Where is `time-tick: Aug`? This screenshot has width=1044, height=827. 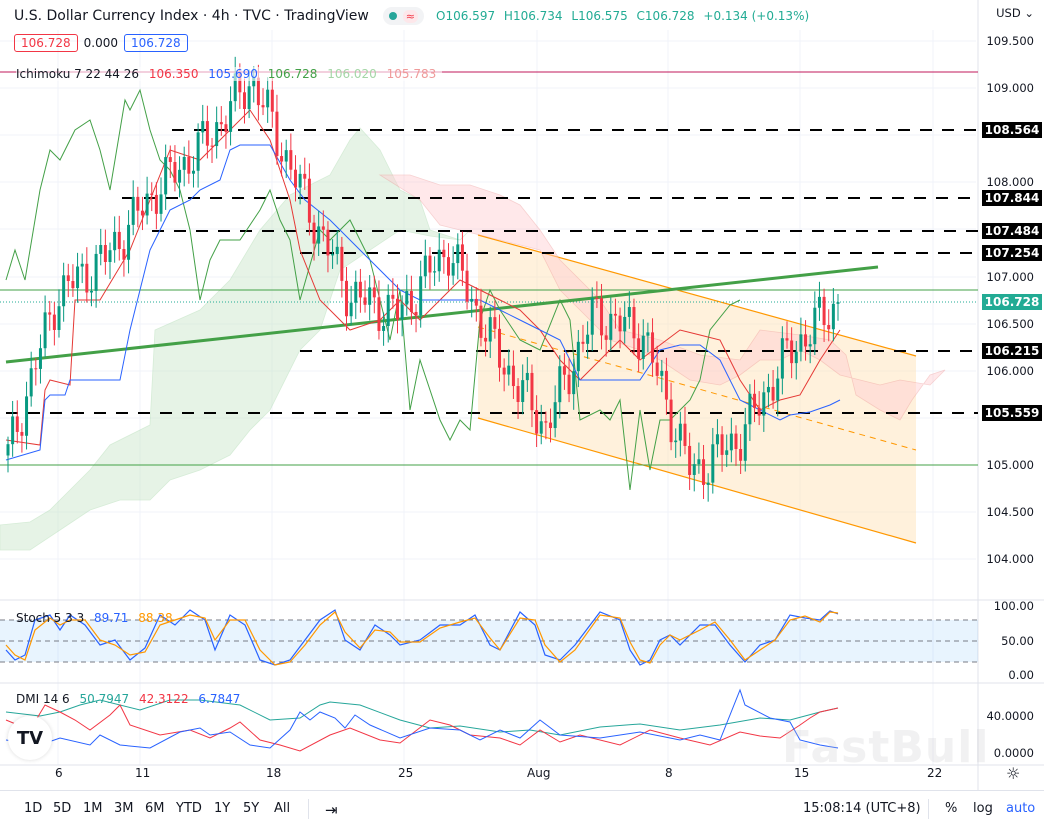 time-tick: Aug is located at coordinates (539, 773).